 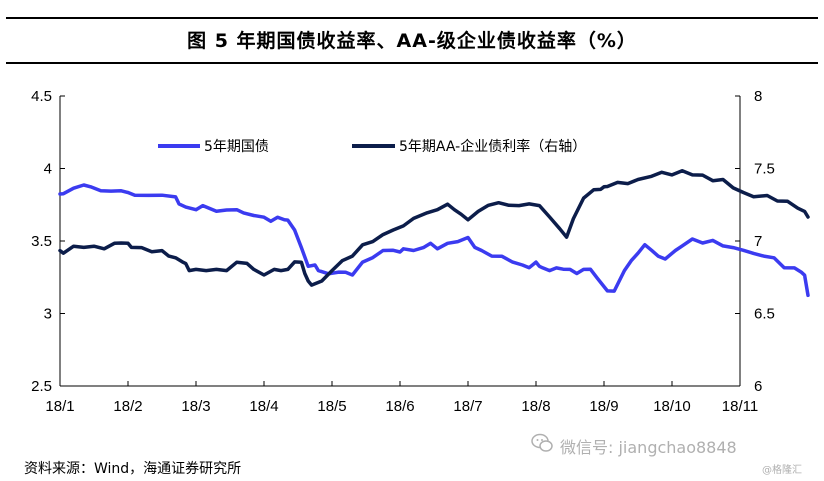 What do you see at coordinates (648, 447) in the screenshot?
I see `watermark-wechat: 微信号: jiangchao8848` at bounding box center [648, 447].